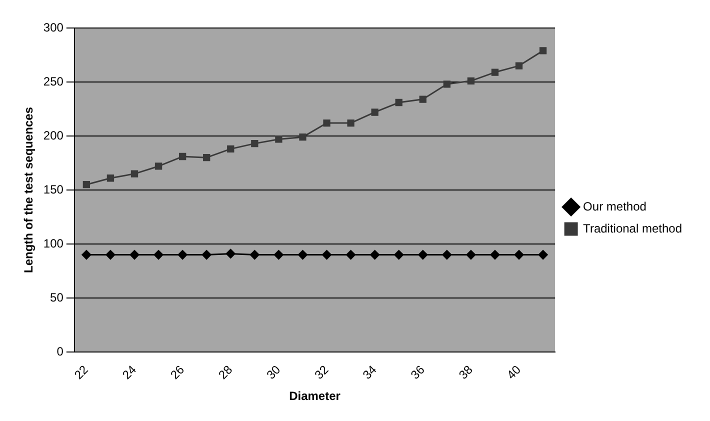 The width and height of the screenshot is (710, 421). I want to click on x-tick-label: 32, so click(322, 372).